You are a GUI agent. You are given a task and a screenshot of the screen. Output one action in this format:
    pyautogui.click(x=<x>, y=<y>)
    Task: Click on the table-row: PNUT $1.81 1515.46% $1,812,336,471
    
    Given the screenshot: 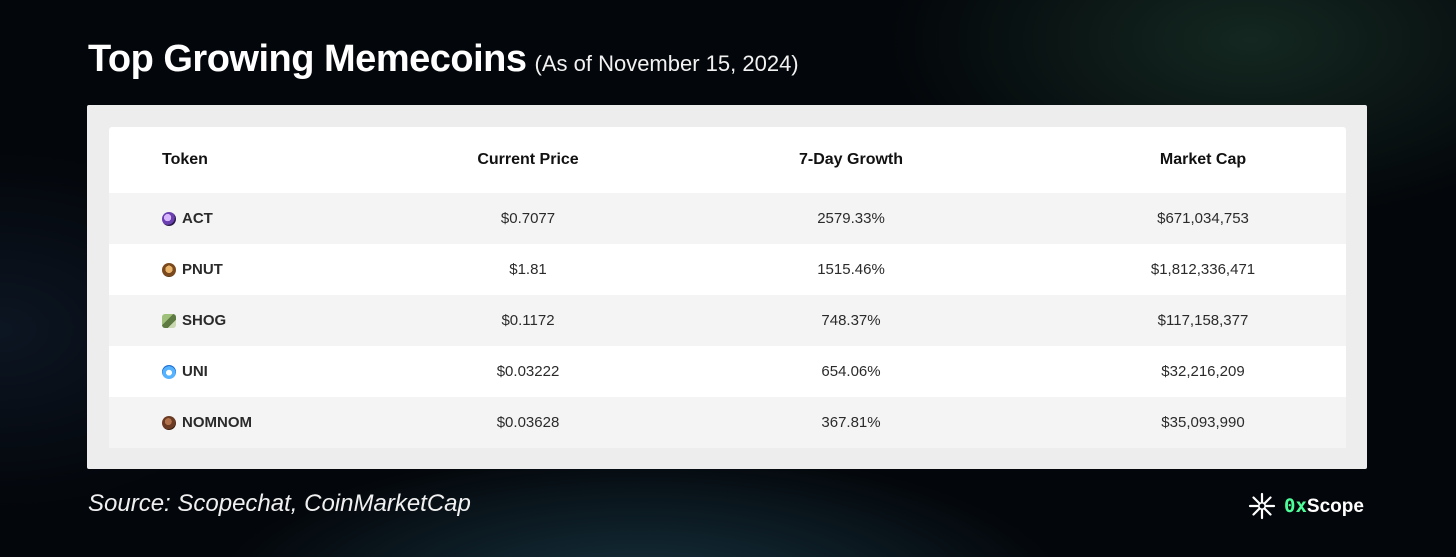 What is the action you would take?
    pyautogui.click(x=727, y=269)
    